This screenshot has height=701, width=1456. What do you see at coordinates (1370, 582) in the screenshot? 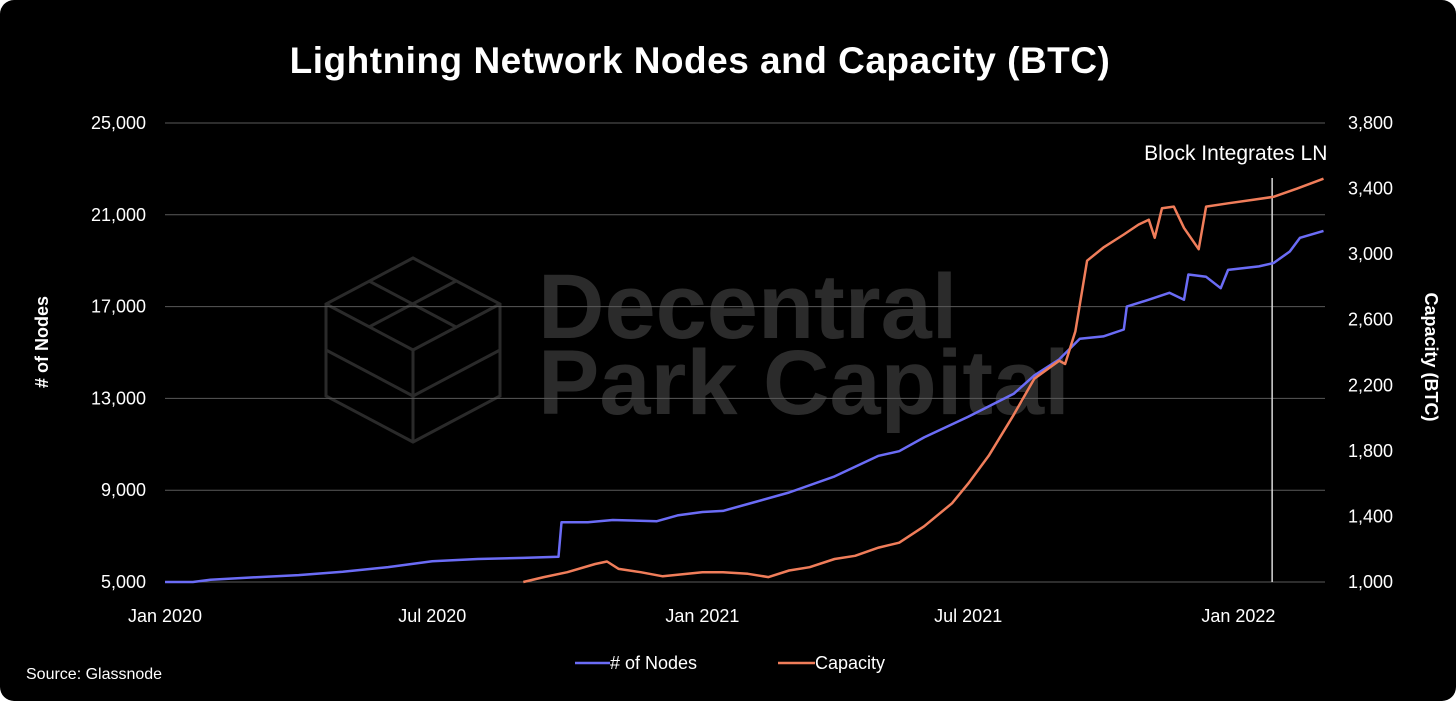
I see `y2-tick-label-0: 1,000` at bounding box center [1370, 582].